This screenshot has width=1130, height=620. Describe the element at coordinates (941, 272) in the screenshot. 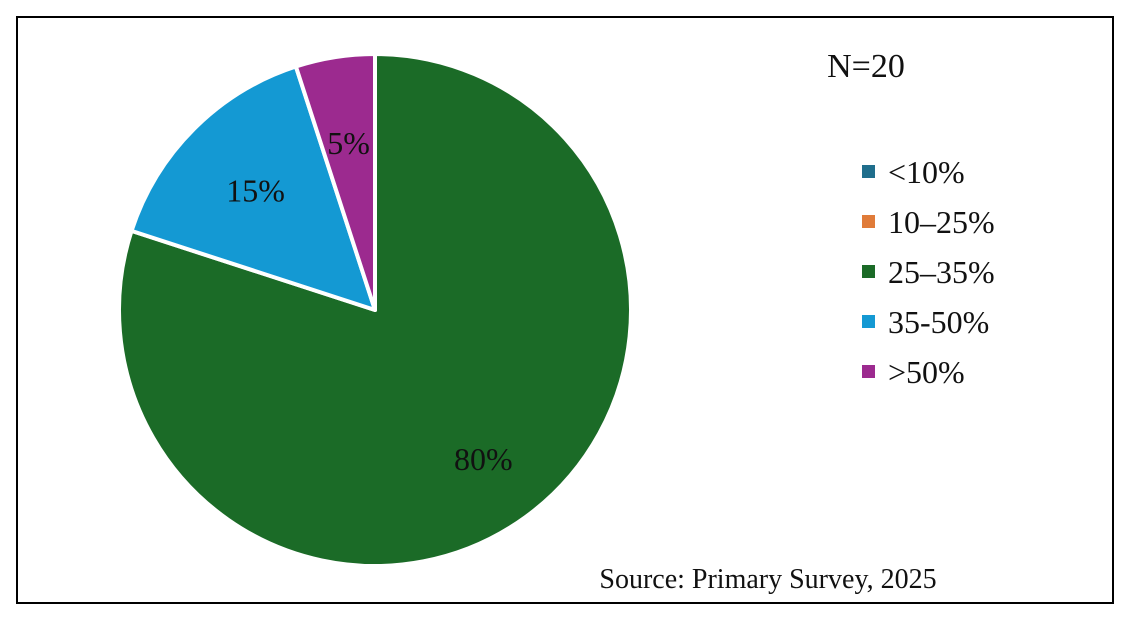

I see `legend-label-25-35: 25–35%` at that location.